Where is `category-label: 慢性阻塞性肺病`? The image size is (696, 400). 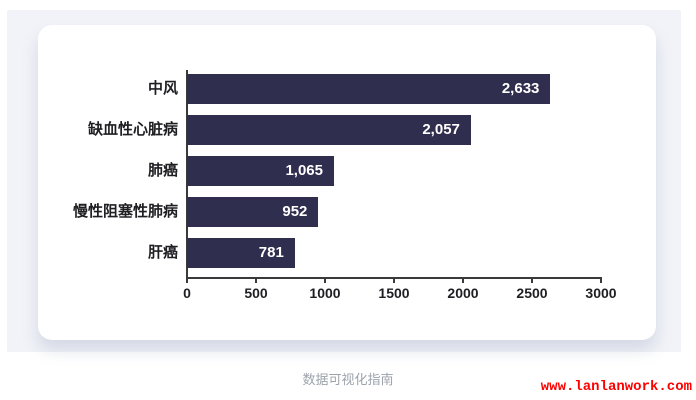 category-label: 慢性阻塞性肺病 is located at coordinates (125, 211).